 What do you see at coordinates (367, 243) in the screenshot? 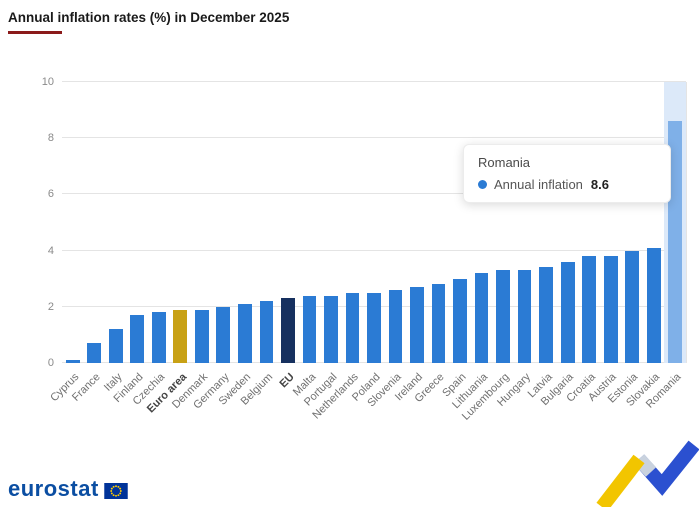
I see `bar-column-poland: Poland` at bounding box center [367, 243].